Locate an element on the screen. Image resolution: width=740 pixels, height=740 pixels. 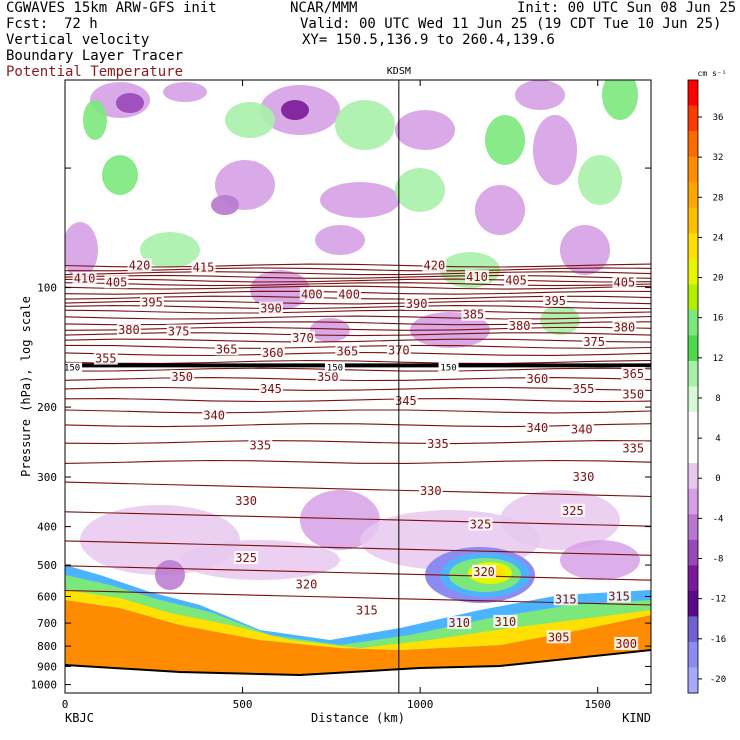
init-time: Init: 00 UTC Sun 08 Jun 25 is located at coordinates (627, 8).